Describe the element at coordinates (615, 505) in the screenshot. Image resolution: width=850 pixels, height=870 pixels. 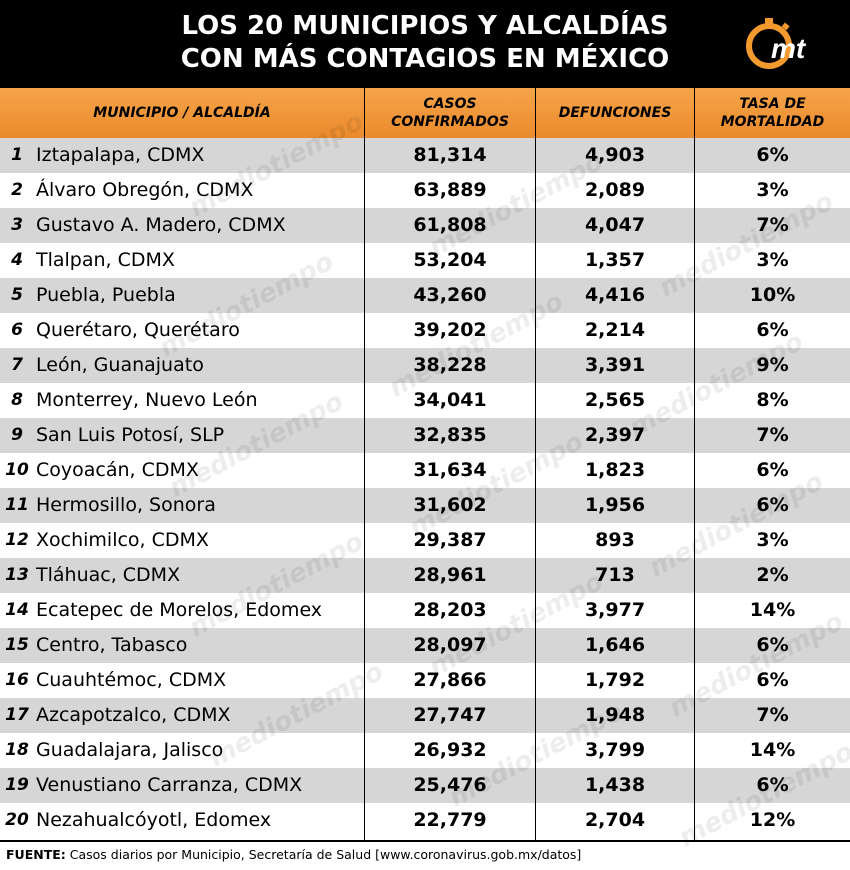
I see `deaths-value: 1,956` at that location.